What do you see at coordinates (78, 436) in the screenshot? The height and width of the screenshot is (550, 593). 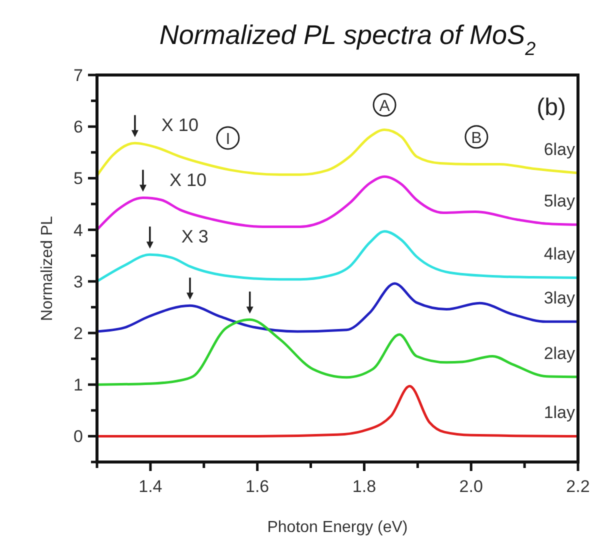 I see `y-tick-label: 0` at bounding box center [78, 436].